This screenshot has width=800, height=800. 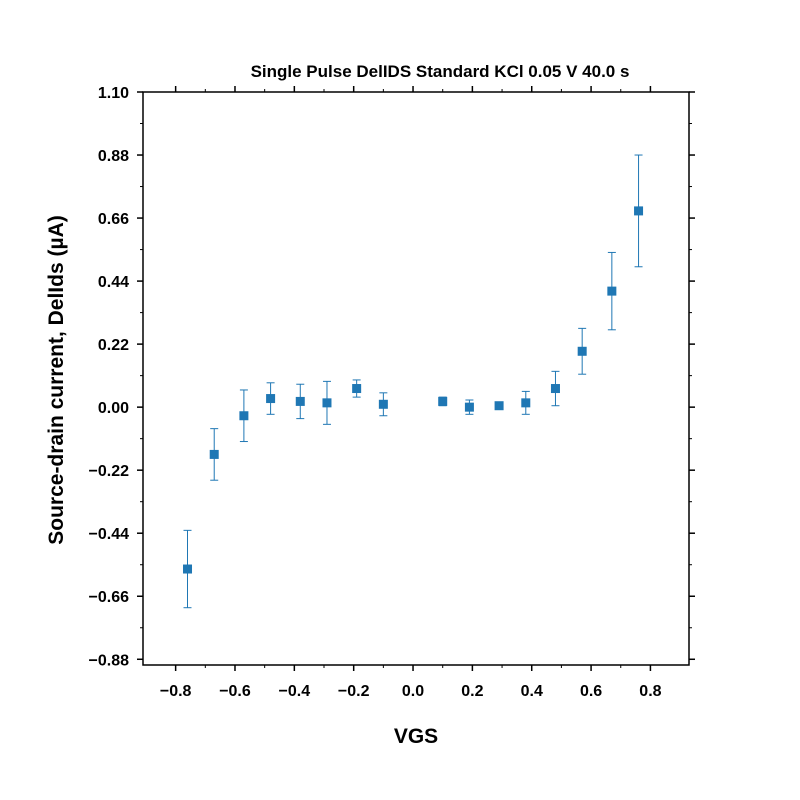 I want to click on x-tick-label: 0.4, so click(x=532, y=691).